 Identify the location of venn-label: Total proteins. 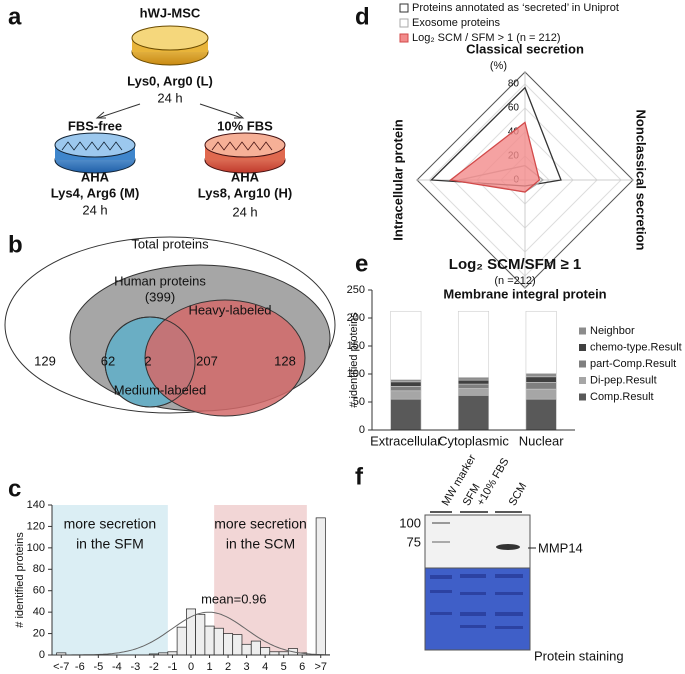
(170, 243).